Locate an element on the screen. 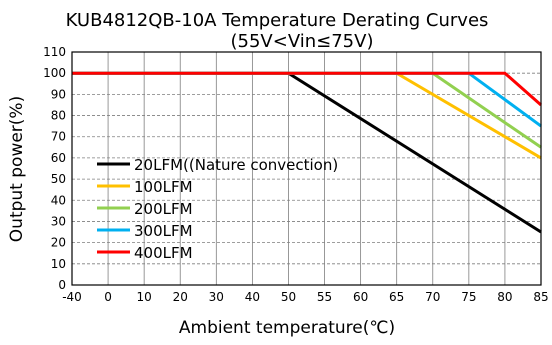 The height and width of the screenshot is (345, 552). x-tick-label: 60 is located at coordinates (360, 297).